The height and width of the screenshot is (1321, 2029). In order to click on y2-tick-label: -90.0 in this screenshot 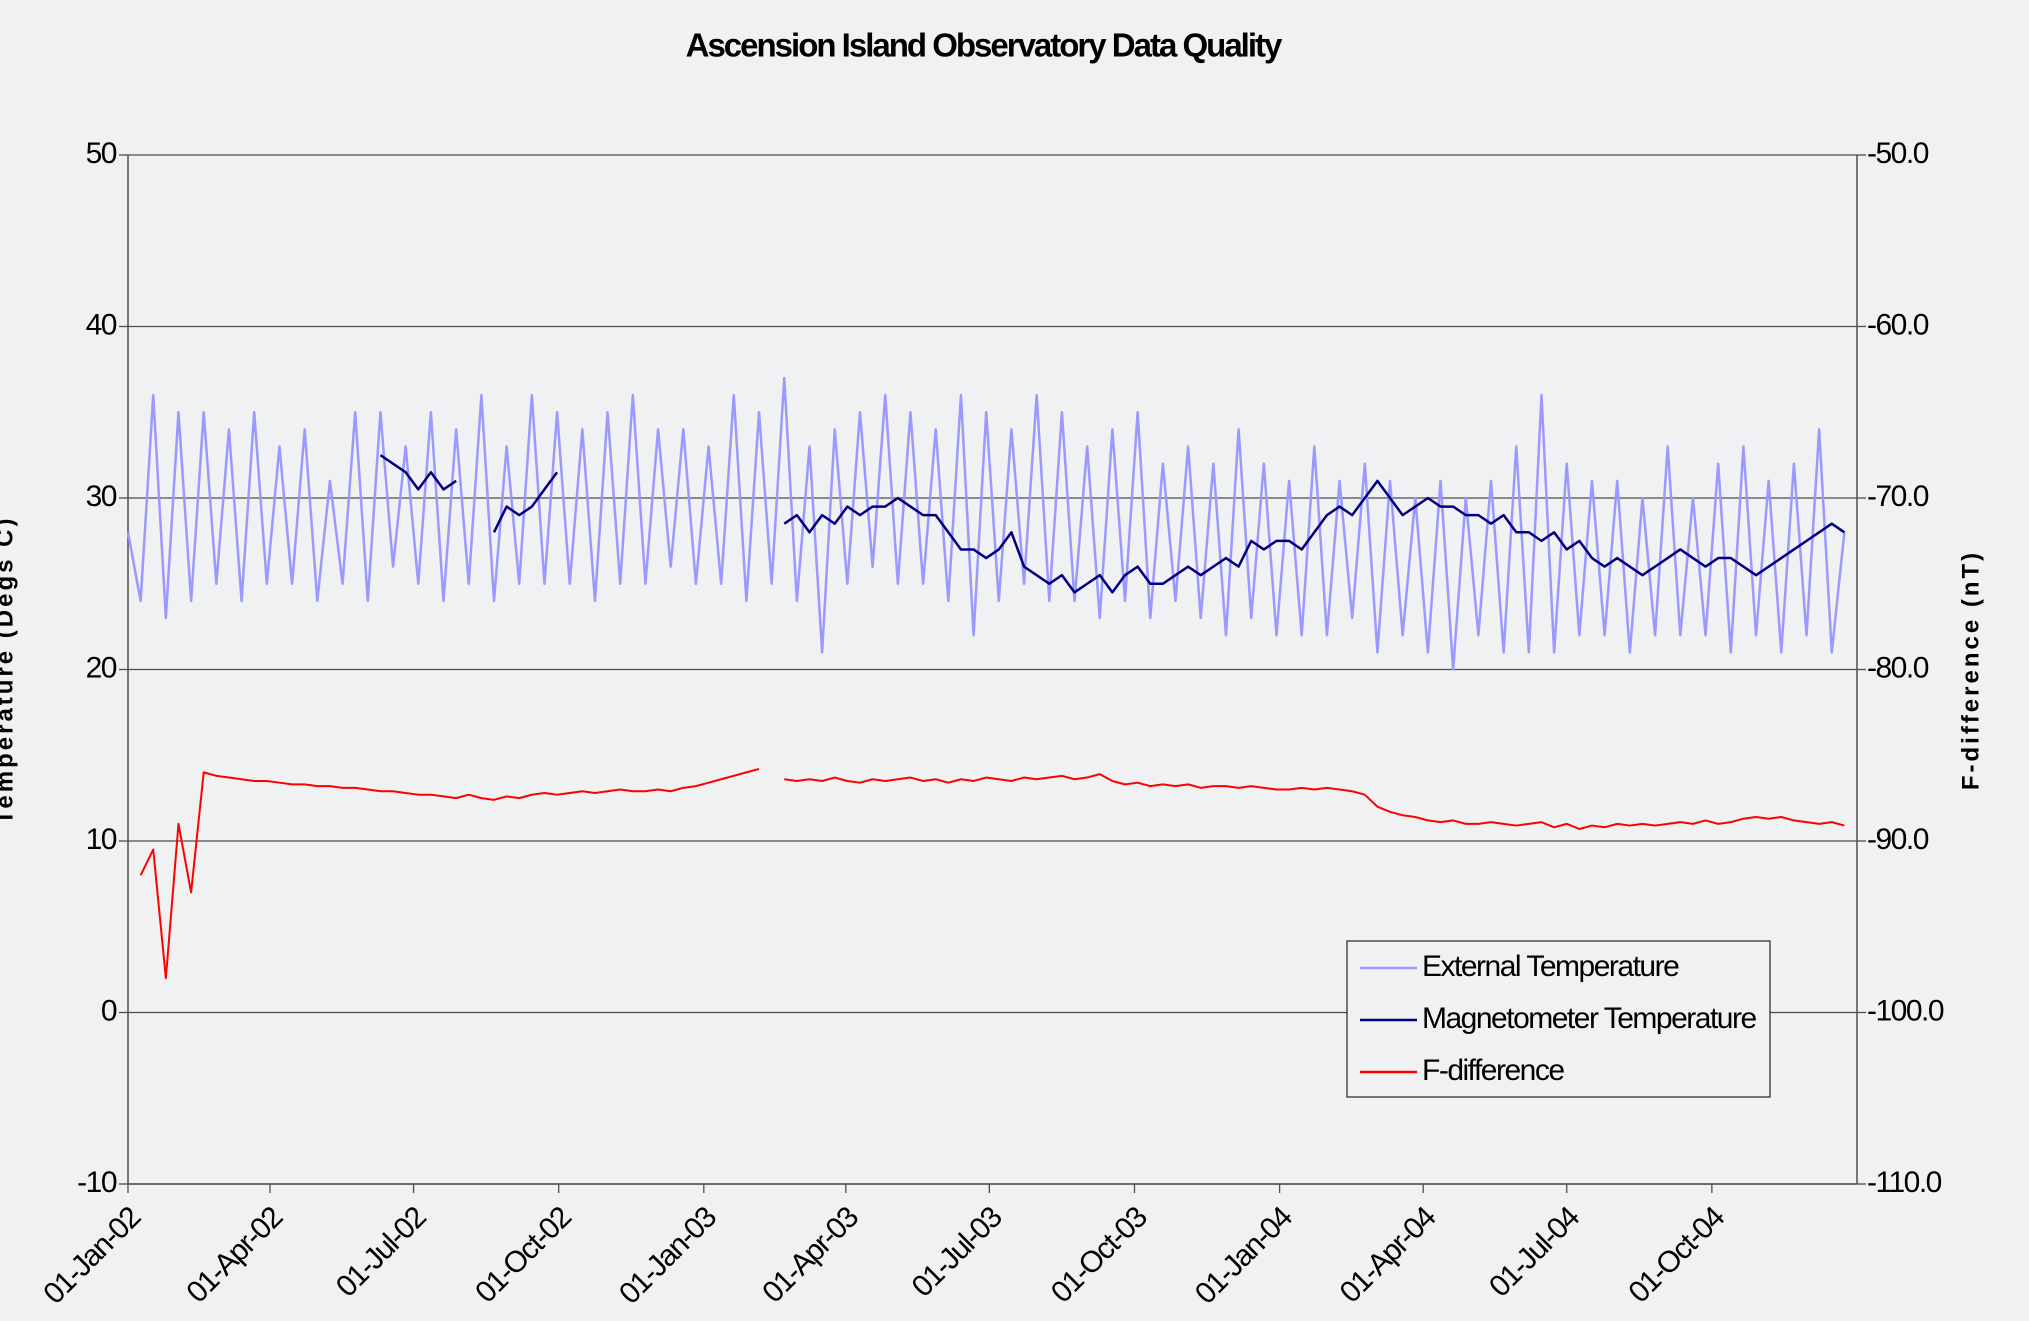, I will do `click(1898, 839)`.